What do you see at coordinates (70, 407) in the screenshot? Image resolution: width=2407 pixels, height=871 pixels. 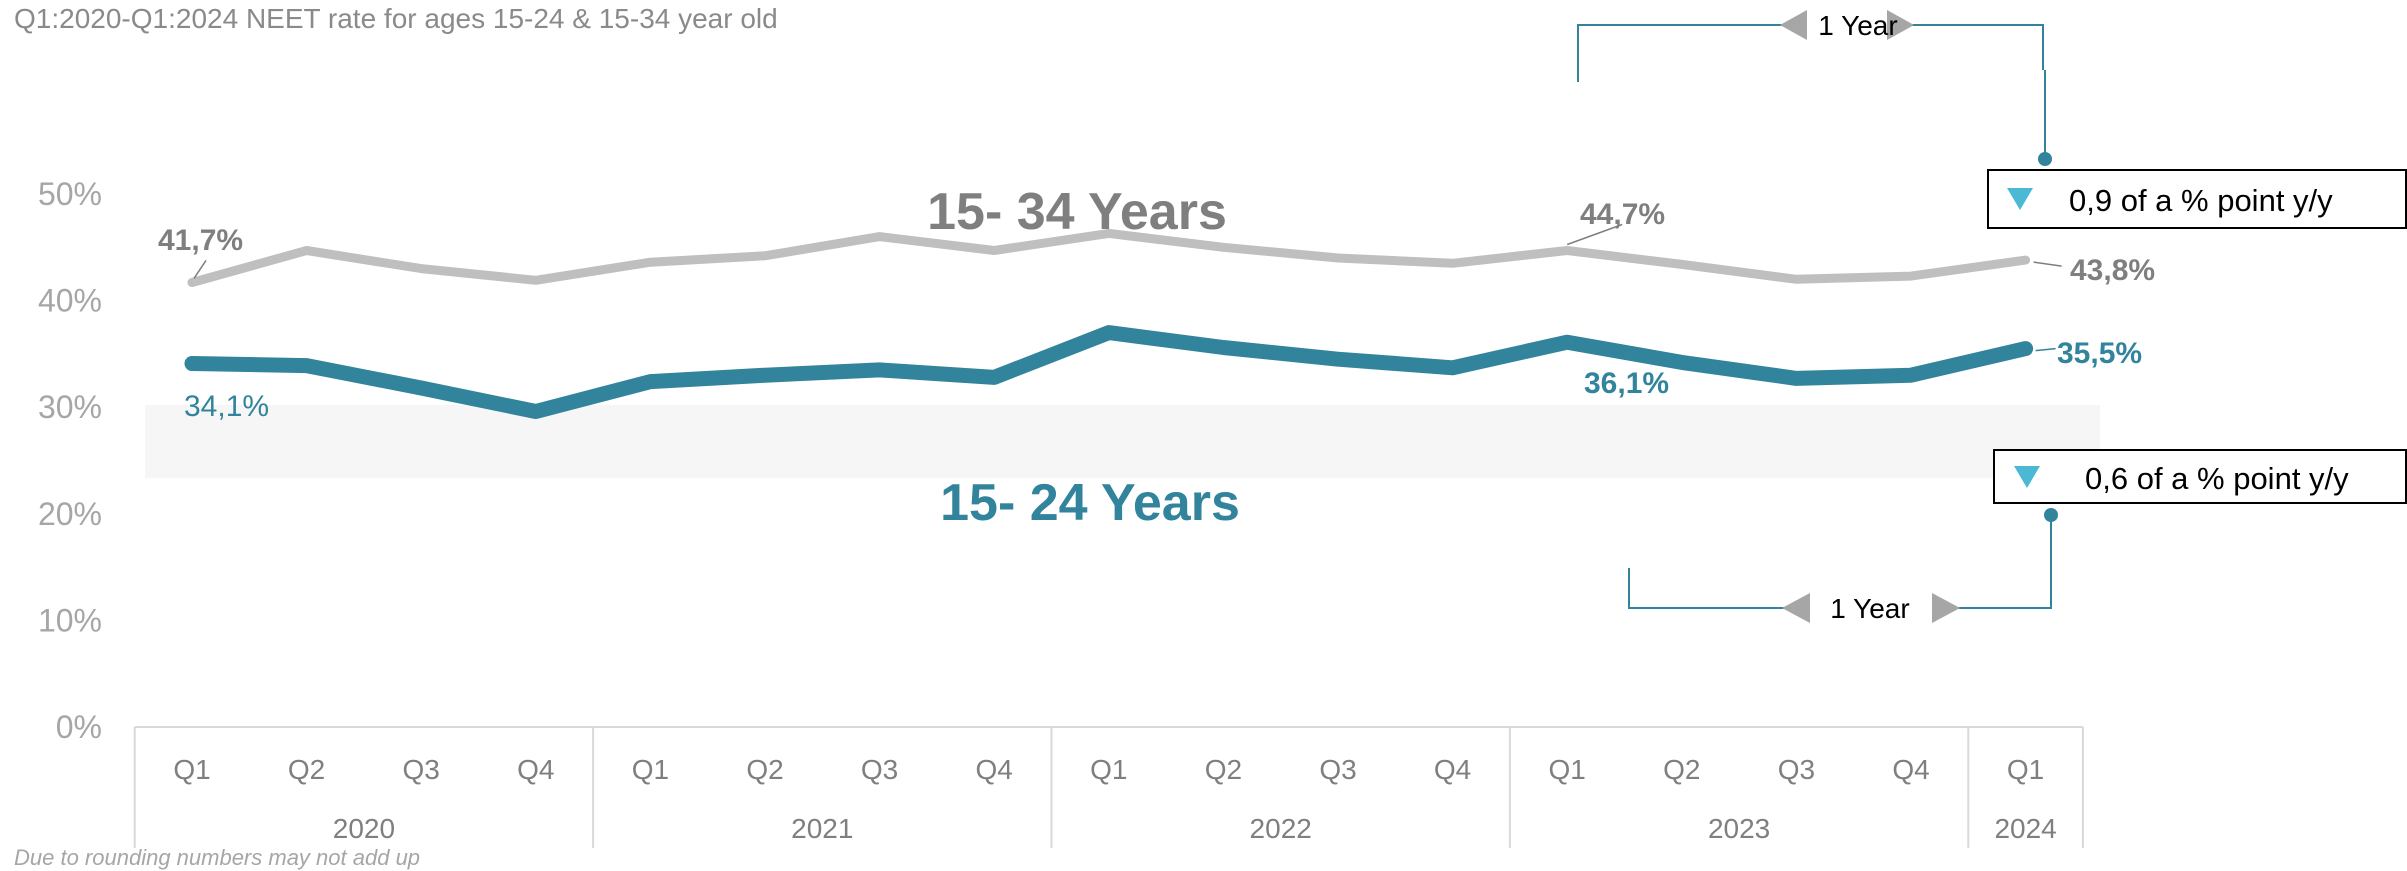 I see `y-tick-label: 30%` at bounding box center [70, 407].